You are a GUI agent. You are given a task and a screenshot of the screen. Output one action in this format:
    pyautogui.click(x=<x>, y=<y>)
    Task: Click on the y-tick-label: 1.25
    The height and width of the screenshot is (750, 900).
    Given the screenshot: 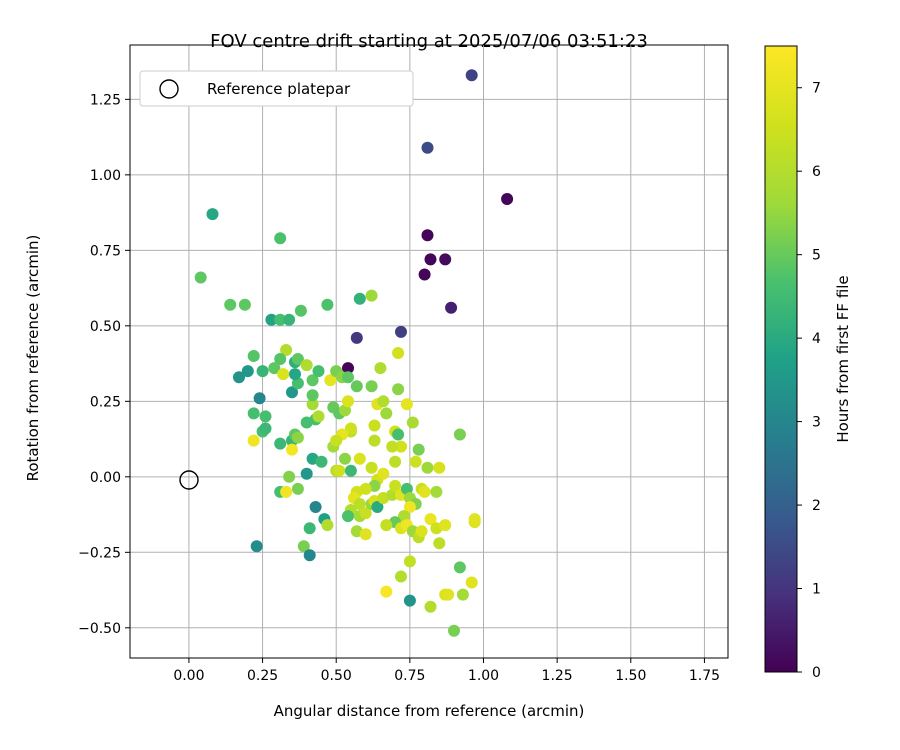 What is the action you would take?
    pyautogui.click(x=105, y=100)
    